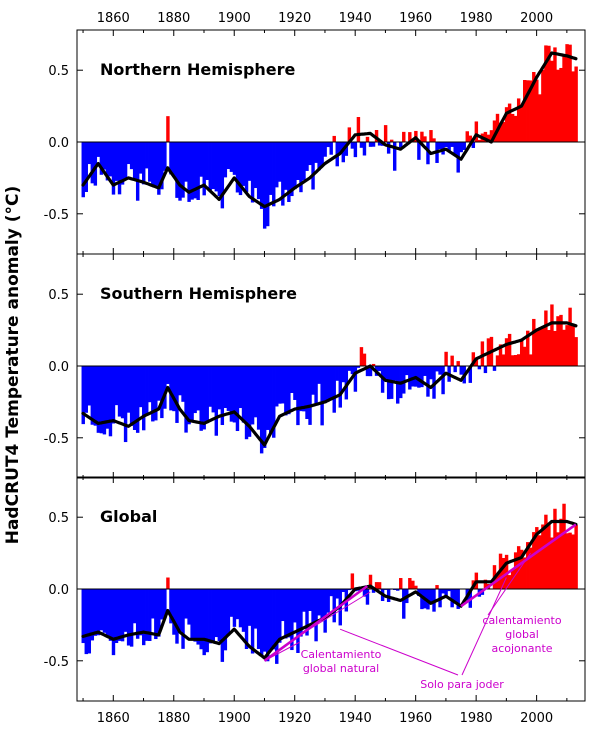 The height and width of the screenshot is (730, 600). Describe the element at coordinates (437, 587) in the screenshot. I see `bar-global-1967` at that location.